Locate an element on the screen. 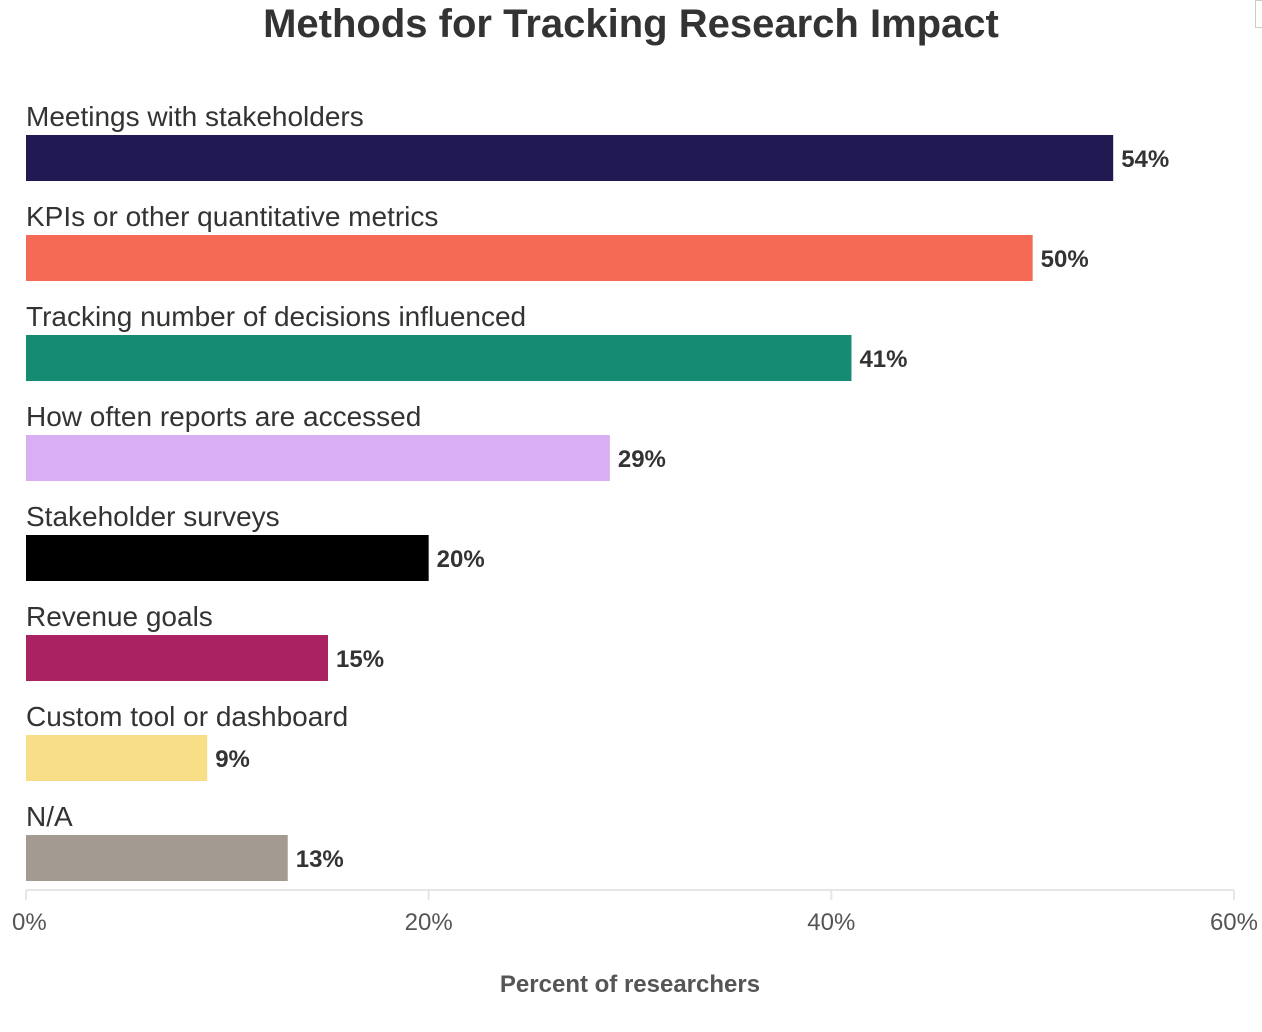  value-label-kpis-or-other-quantitative-metrics: 50% is located at coordinates (1065, 259).